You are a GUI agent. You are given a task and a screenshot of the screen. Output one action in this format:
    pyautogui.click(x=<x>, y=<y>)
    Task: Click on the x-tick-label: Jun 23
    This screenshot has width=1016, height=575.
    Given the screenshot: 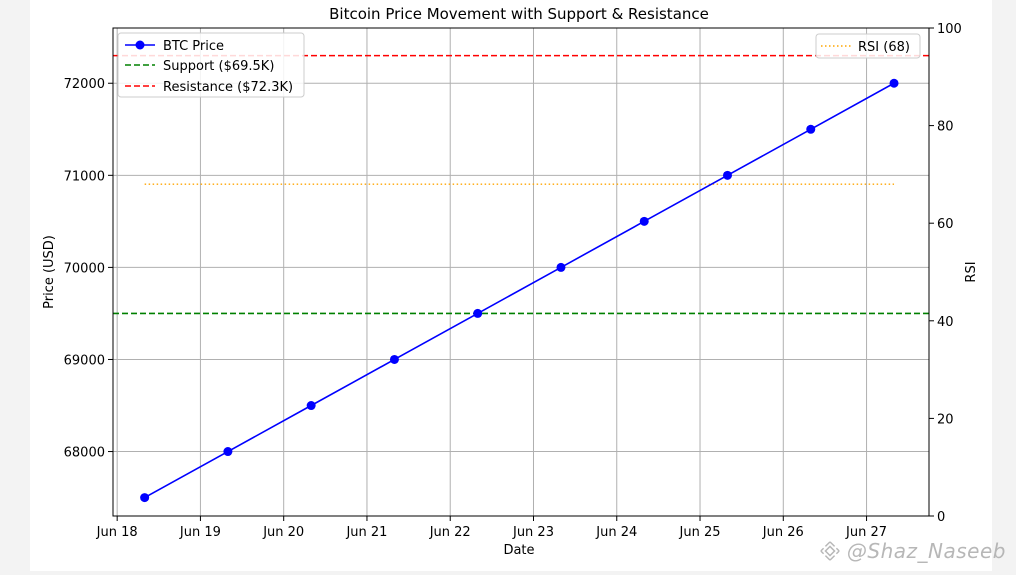 What is the action you would take?
    pyautogui.click(x=533, y=532)
    